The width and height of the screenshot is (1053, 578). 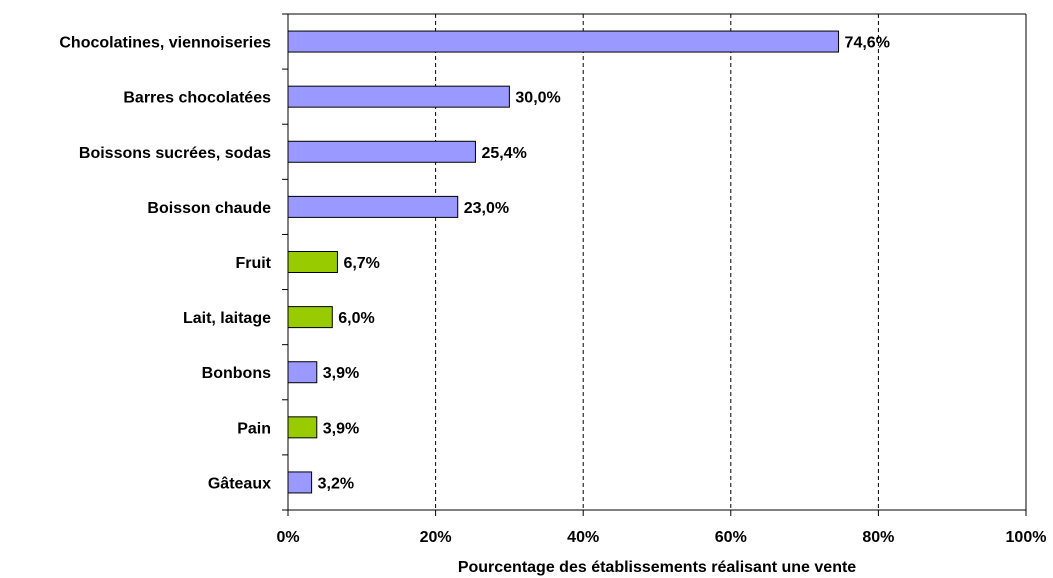 I want to click on category-label: Fruit, so click(x=253, y=263).